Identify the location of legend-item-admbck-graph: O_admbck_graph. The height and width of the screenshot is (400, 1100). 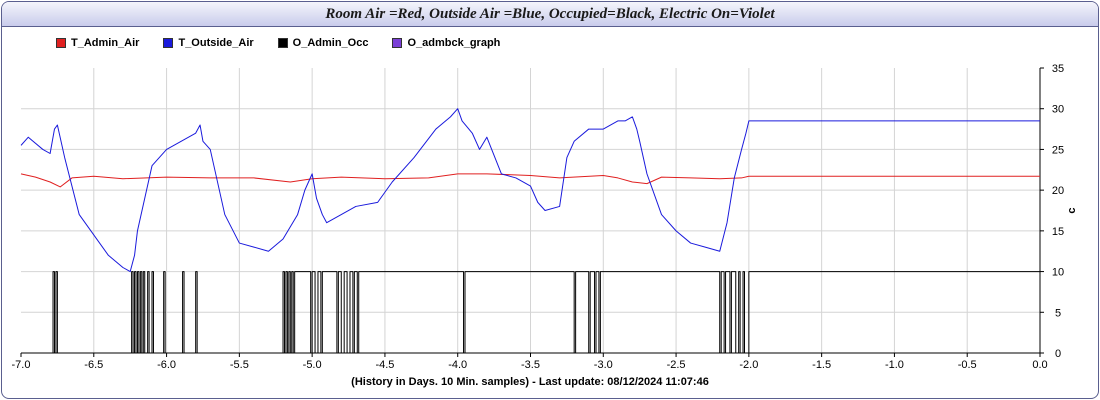
(446, 43).